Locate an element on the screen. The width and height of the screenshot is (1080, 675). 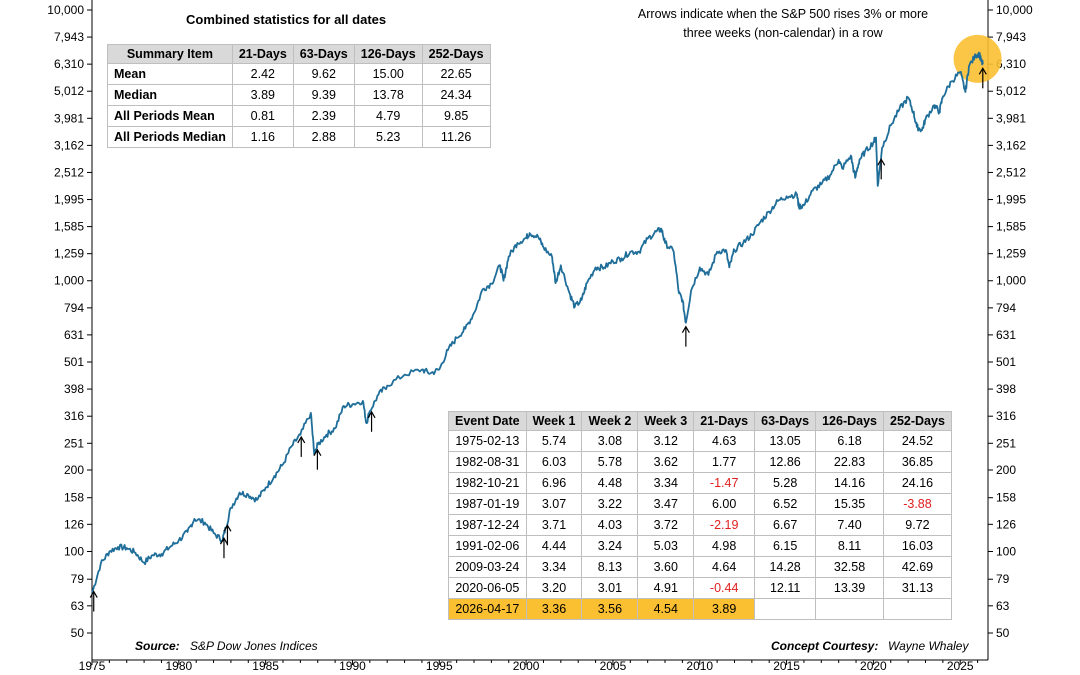
y-tick-label-left: 794 is located at coordinates (74, 308).